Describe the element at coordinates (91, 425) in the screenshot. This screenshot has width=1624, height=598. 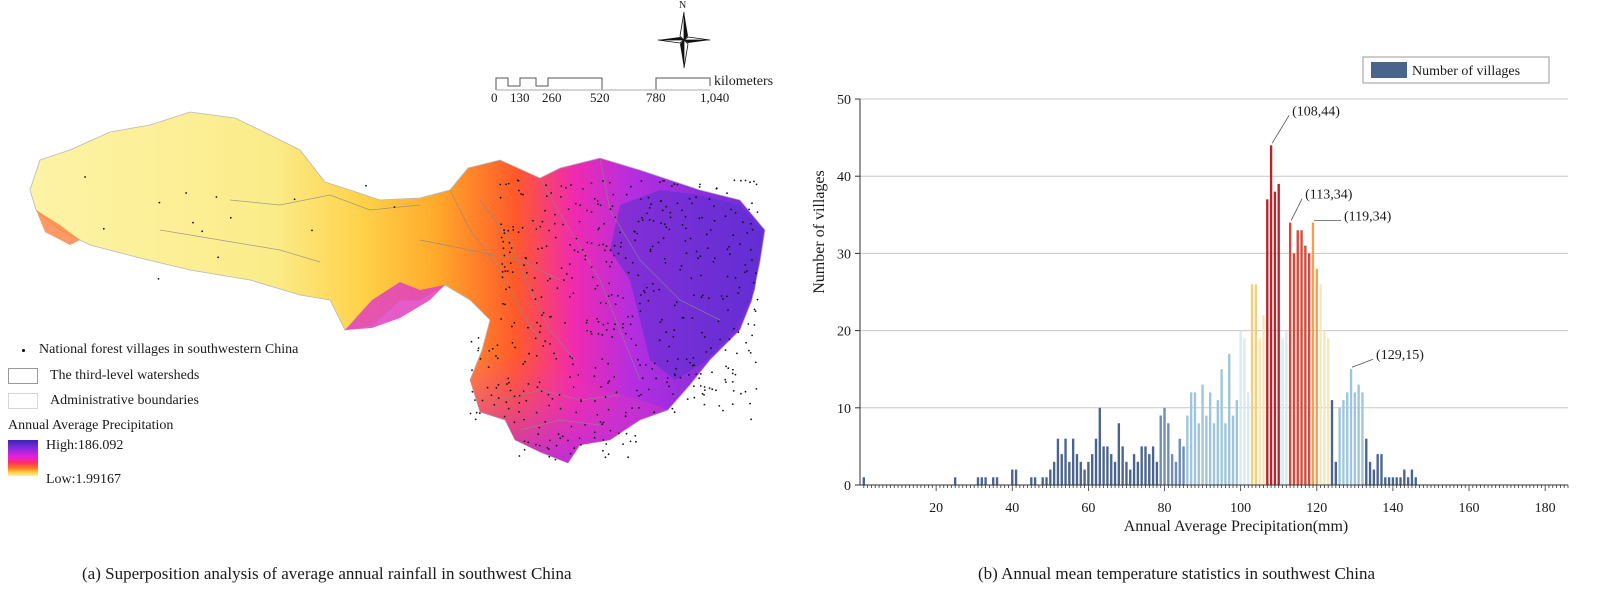
I see `legend-precip-title: Annual Average Precipitation` at that location.